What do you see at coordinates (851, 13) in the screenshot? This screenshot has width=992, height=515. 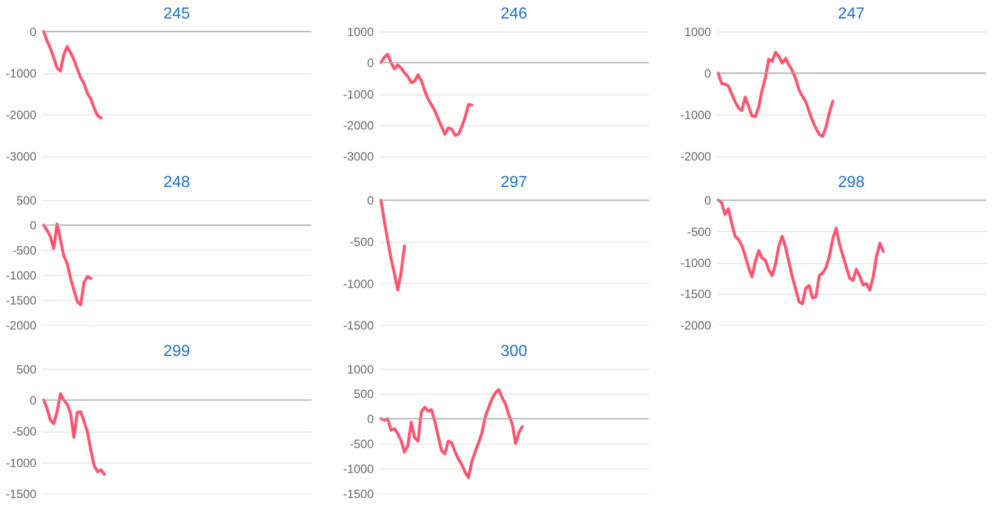 I see `chart-title: 247` at bounding box center [851, 13].